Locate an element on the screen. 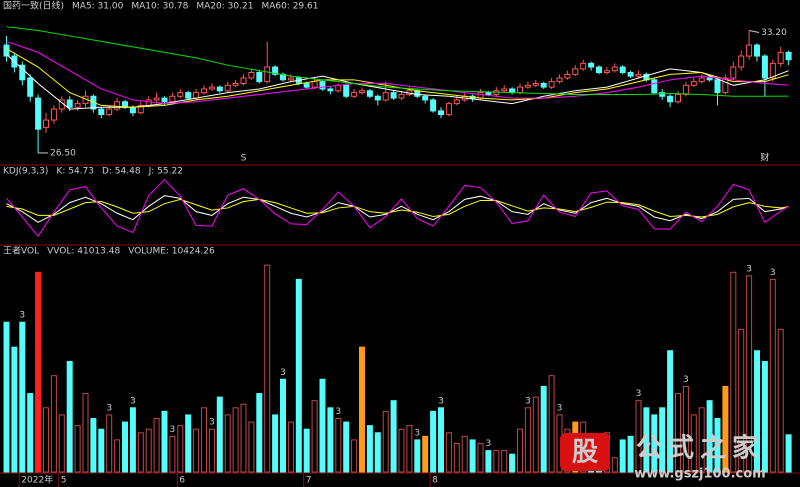 Image resolution: width=800 pixels, height=487 pixels. panel-legend: 国药一致(日线) is located at coordinates (33, 6).